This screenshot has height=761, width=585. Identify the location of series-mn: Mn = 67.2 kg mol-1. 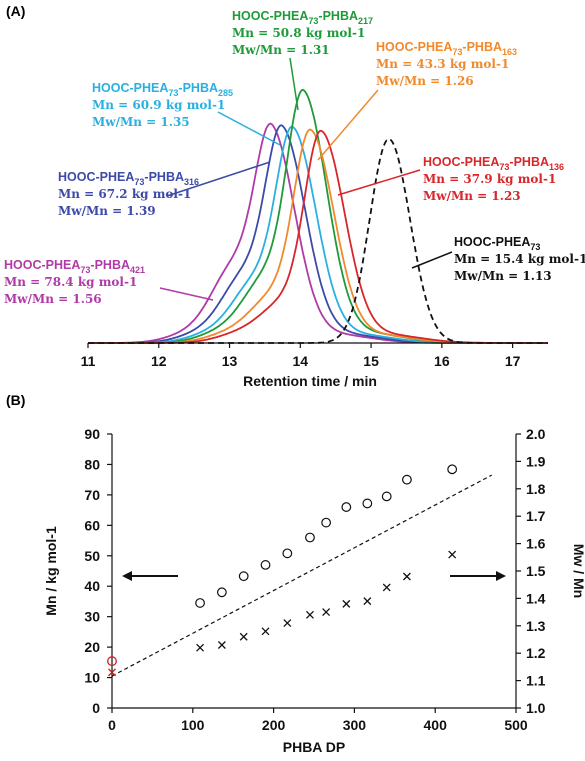
(124, 194).